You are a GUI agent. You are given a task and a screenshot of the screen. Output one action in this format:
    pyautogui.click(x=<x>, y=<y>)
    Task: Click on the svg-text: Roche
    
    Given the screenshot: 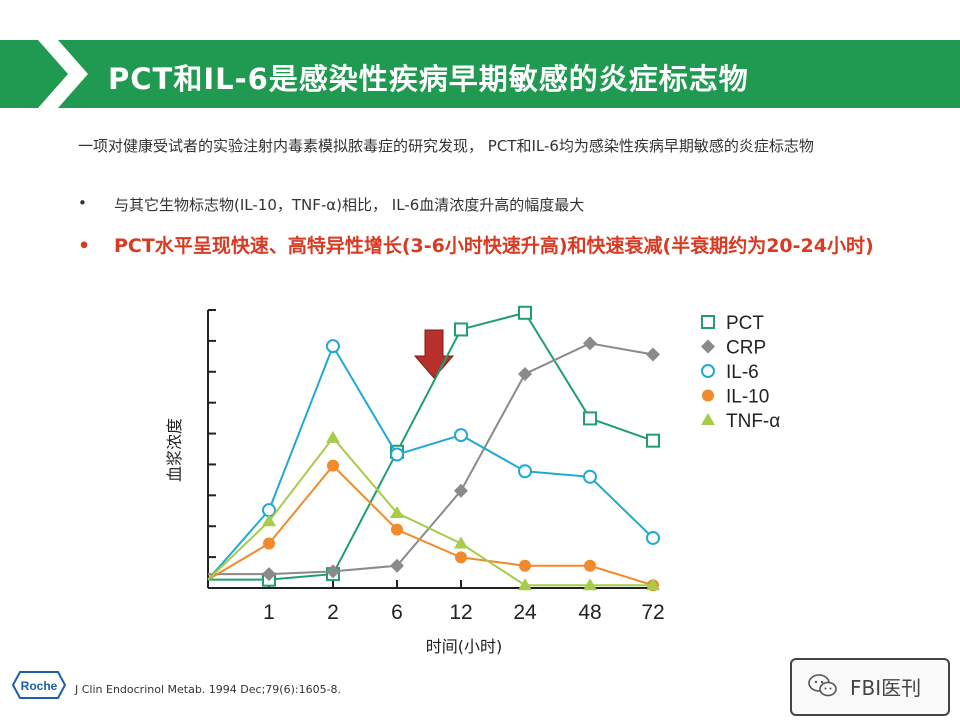 What is the action you would take?
    pyautogui.click(x=39, y=686)
    